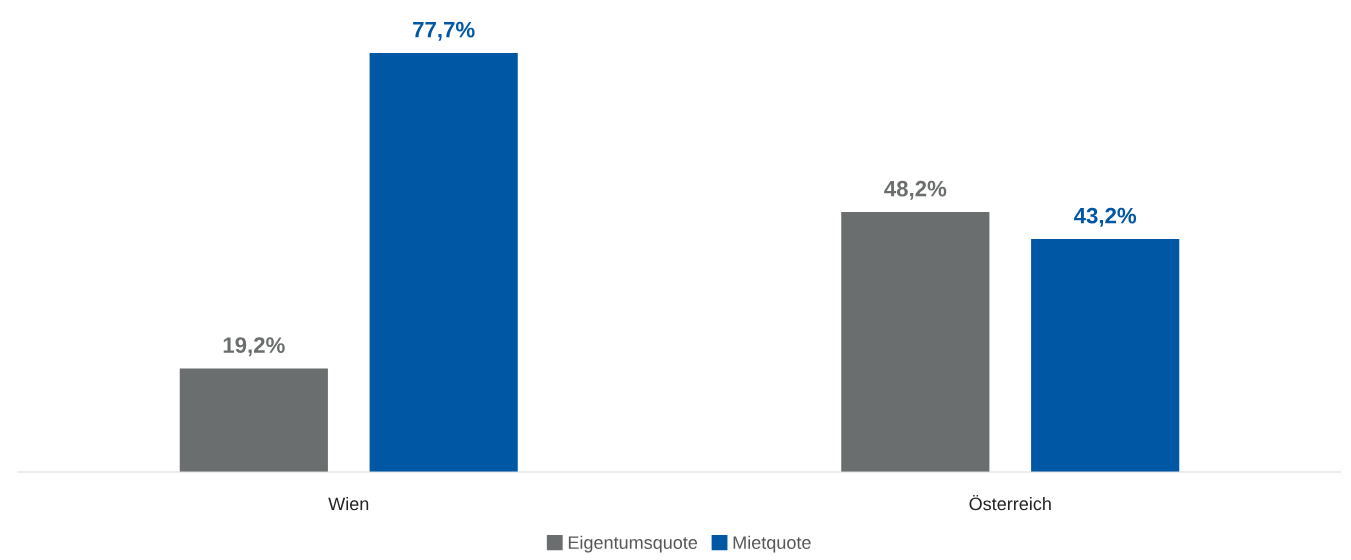 This screenshot has height=560, width=1351. I want to click on data-label: 19,2%, so click(254, 347).